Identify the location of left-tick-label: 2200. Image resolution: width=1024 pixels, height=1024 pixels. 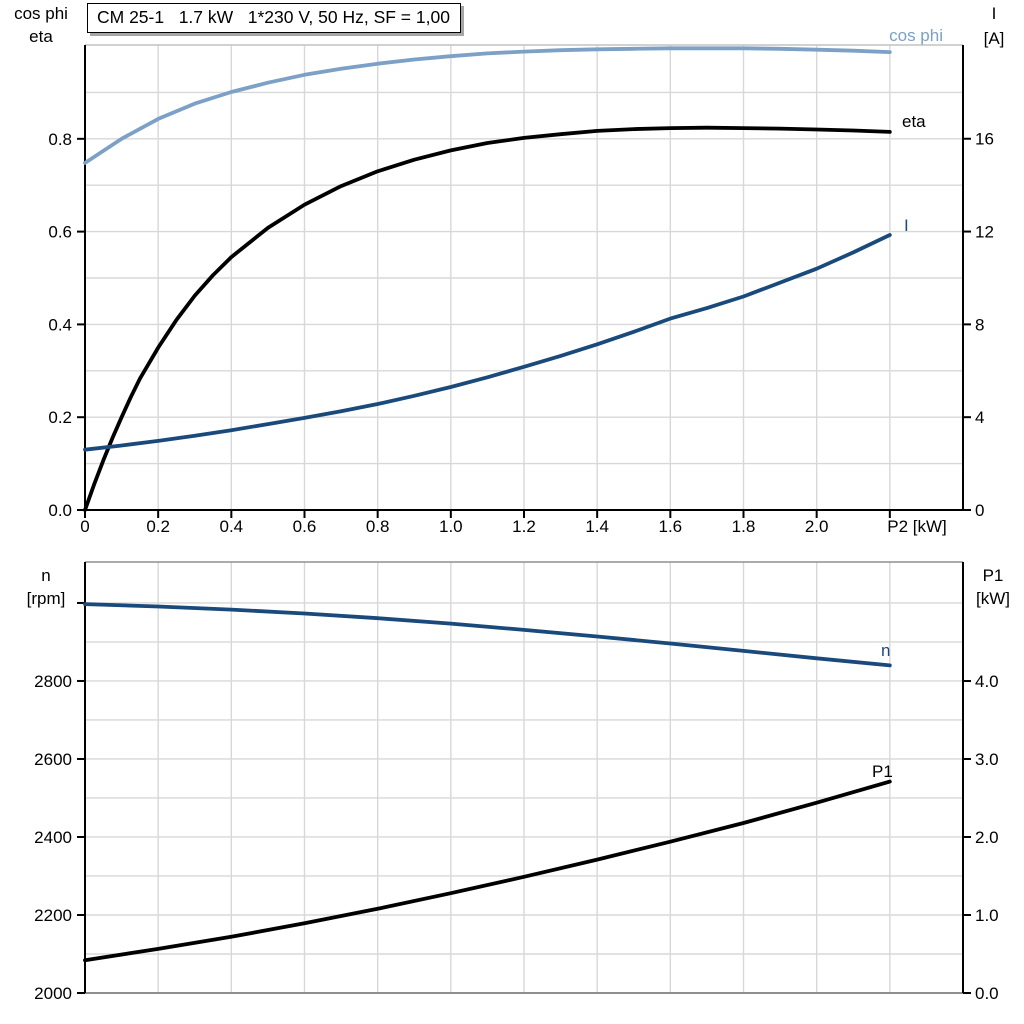
(53, 915).